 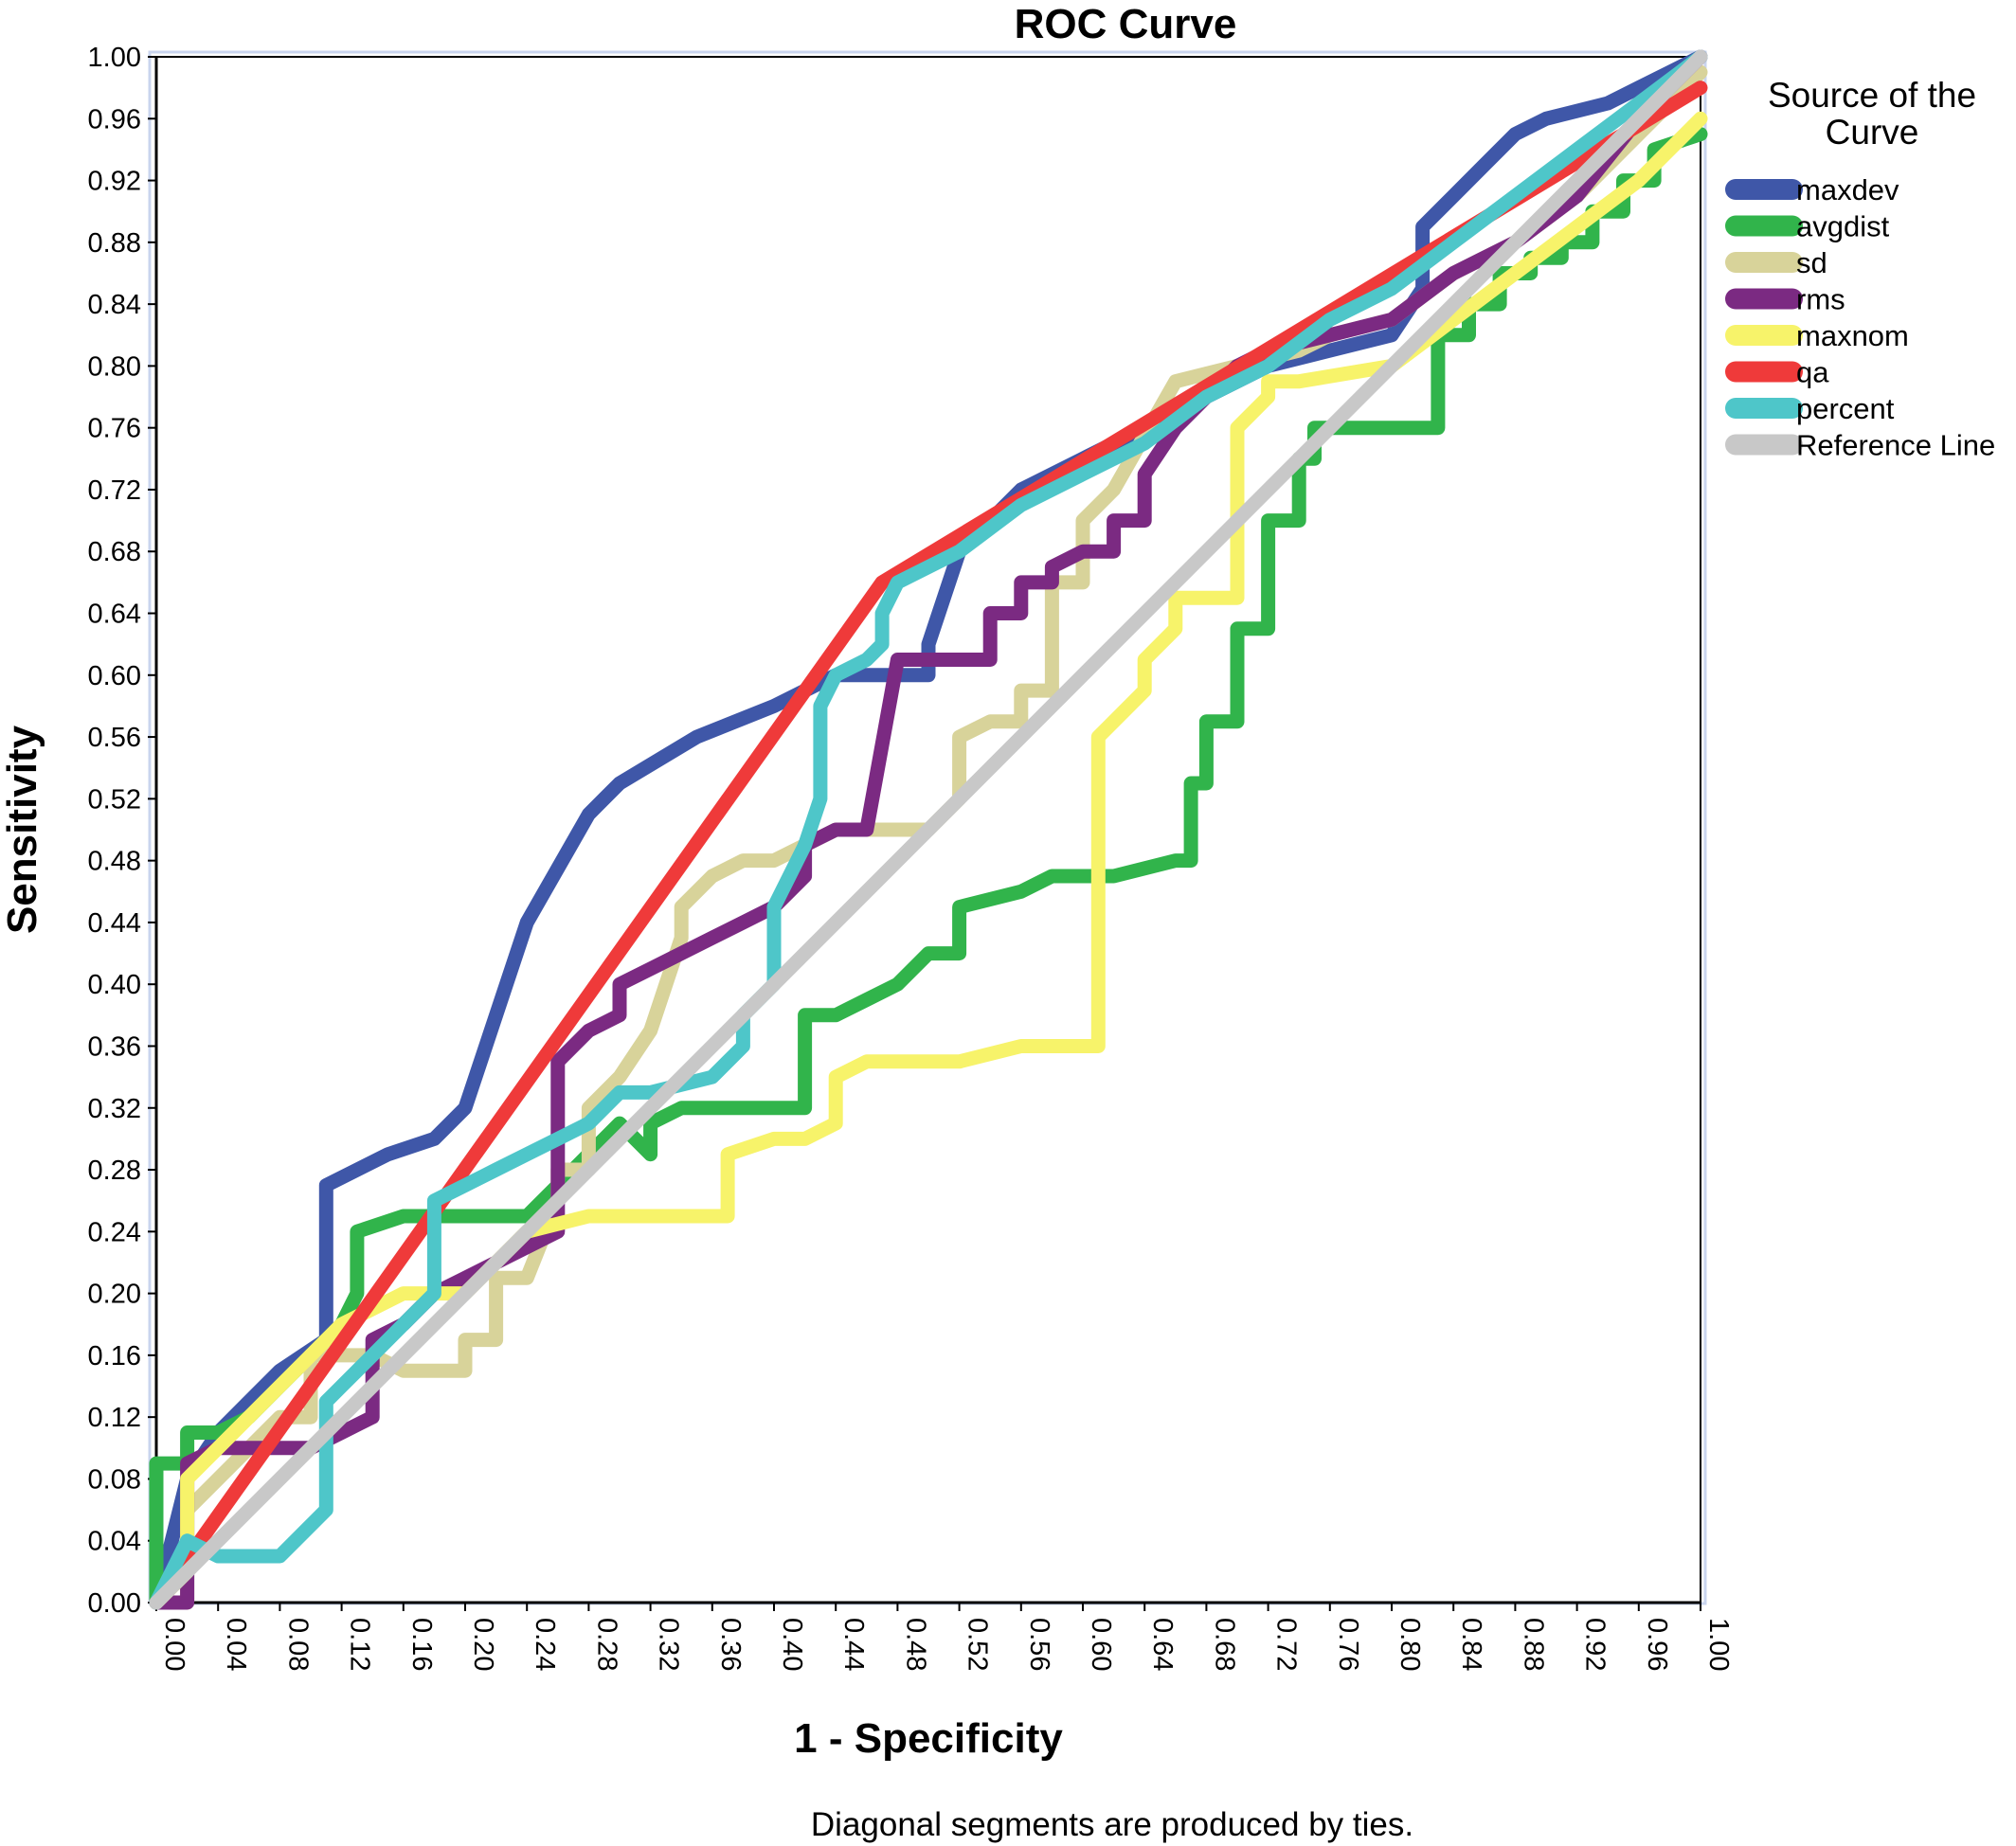 What do you see at coordinates (114, 366) in the screenshot?
I see `y-tick-label: 0.80` at bounding box center [114, 366].